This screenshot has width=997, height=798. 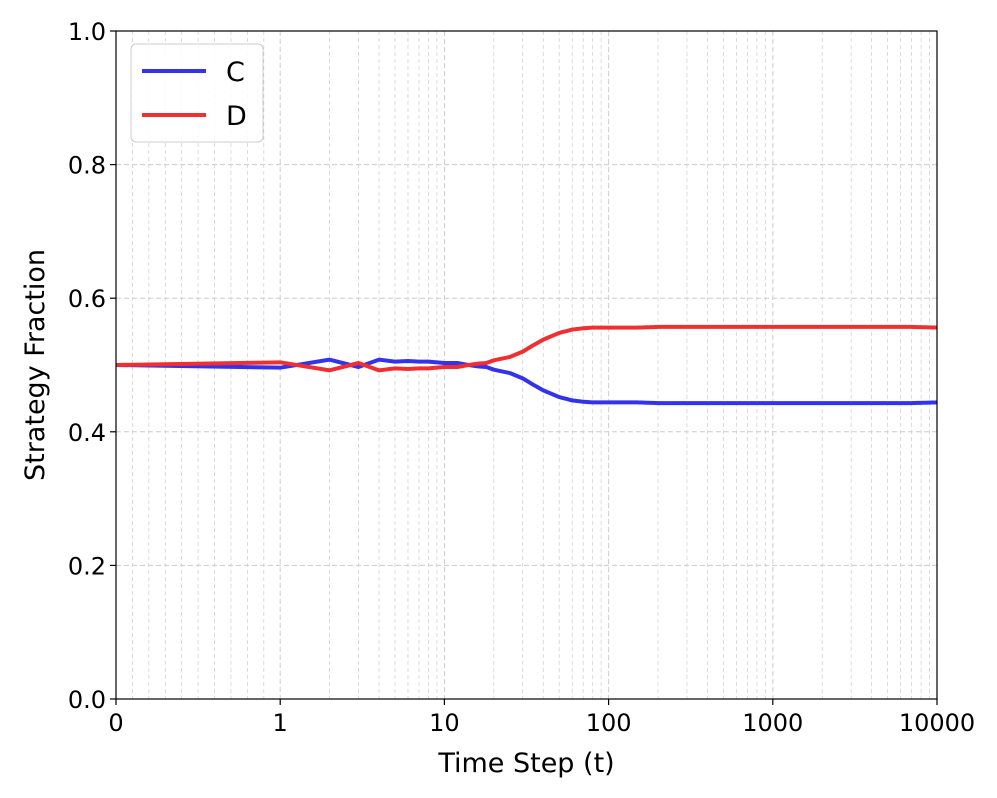 I want to click on legend-label-C: C, so click(x=235, y=72).